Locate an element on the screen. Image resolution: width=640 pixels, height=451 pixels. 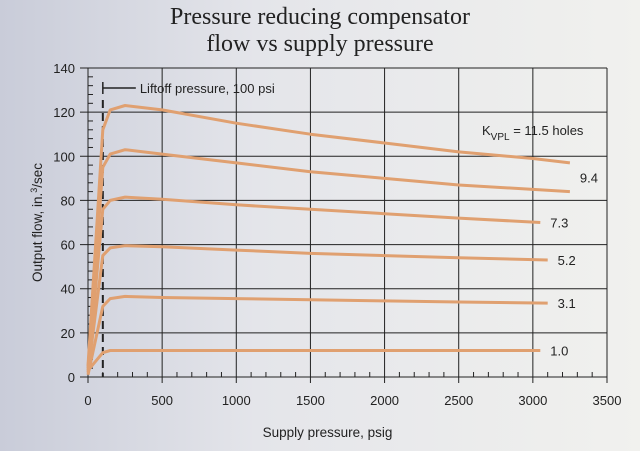
y-tick-label: 140 is located at coordinates (64, 68).